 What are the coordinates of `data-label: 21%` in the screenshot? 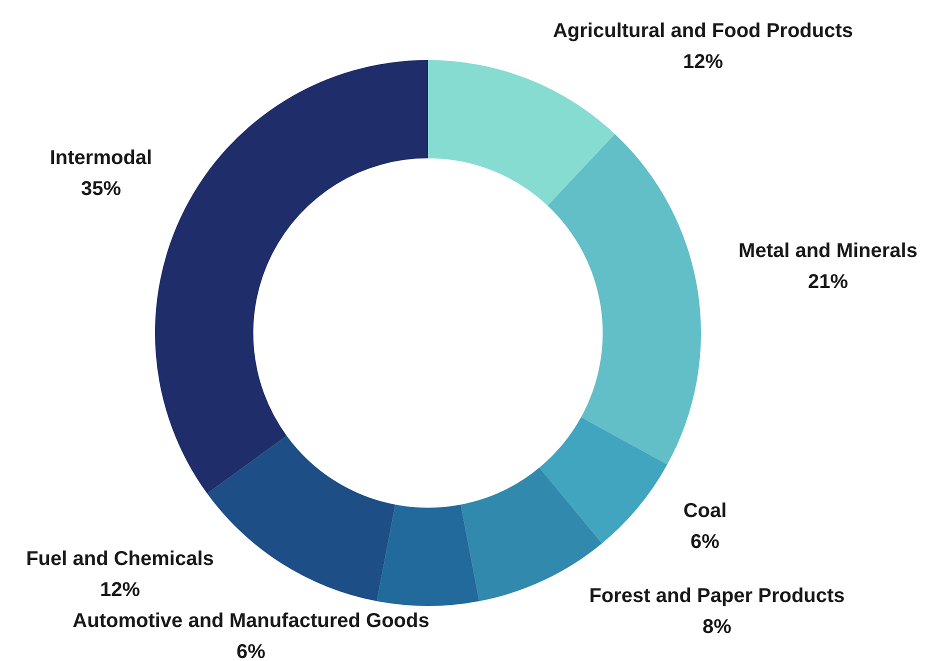 It's located at (828, 282).